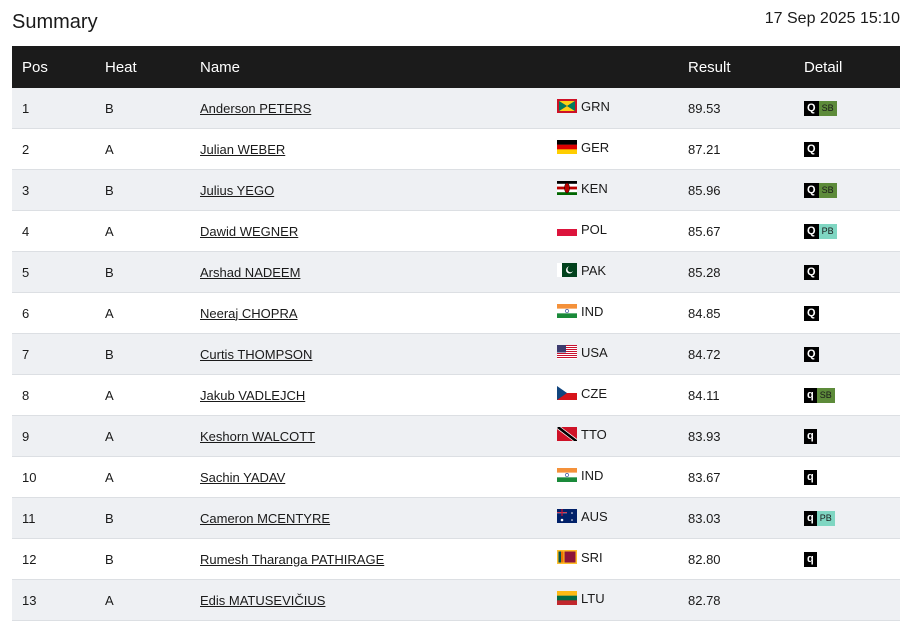 This screenshot has height=621, width=919. I want to click on country-code: CZE, so click(594, 393).